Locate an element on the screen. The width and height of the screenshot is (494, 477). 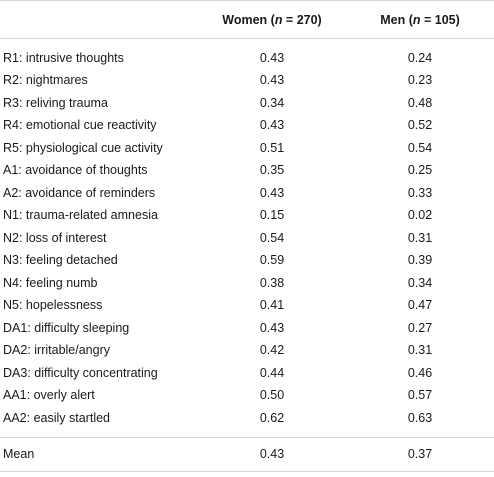
table-header-row: Women (n = 270) Men (n = 105) is located at coordinates (247, 19).